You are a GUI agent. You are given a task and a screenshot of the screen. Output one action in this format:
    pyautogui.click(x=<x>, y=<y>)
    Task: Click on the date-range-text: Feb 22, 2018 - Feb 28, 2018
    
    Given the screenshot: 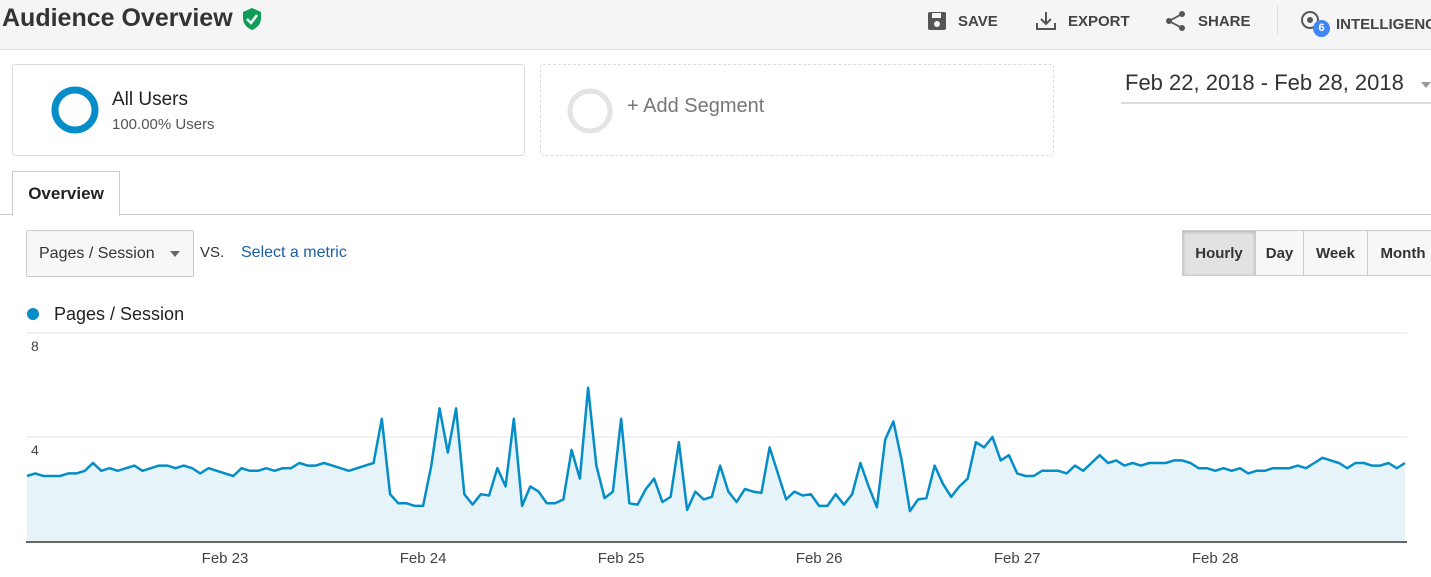 What is the action you would take?
    pyautogui.click(x=1264, y=82)
    